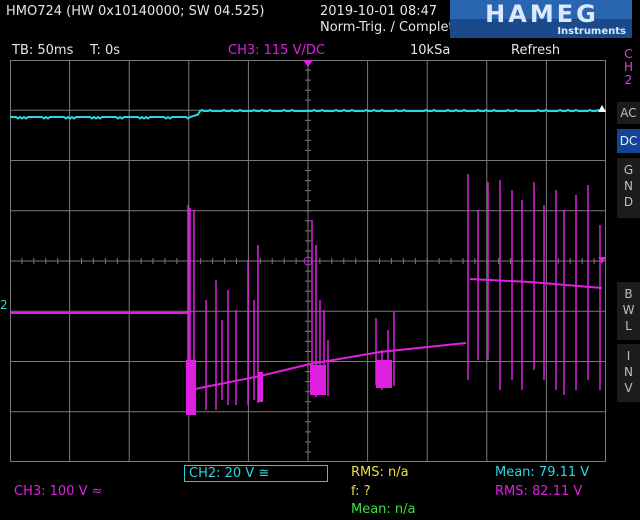  I want to click on ch2-ground-marker: 2, so click(4, 305).